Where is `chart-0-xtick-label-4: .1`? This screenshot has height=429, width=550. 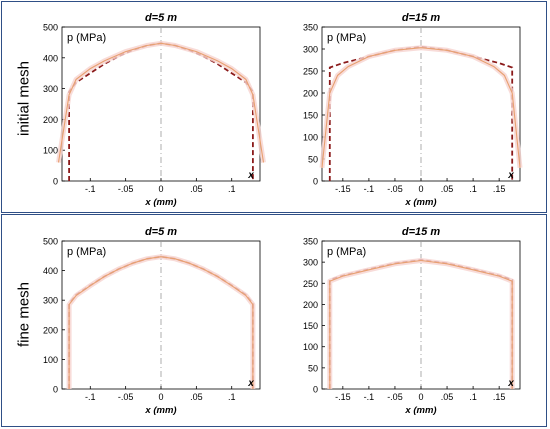
chart-0-xtick-label-4: .1 is located at coordinates (232, 189).